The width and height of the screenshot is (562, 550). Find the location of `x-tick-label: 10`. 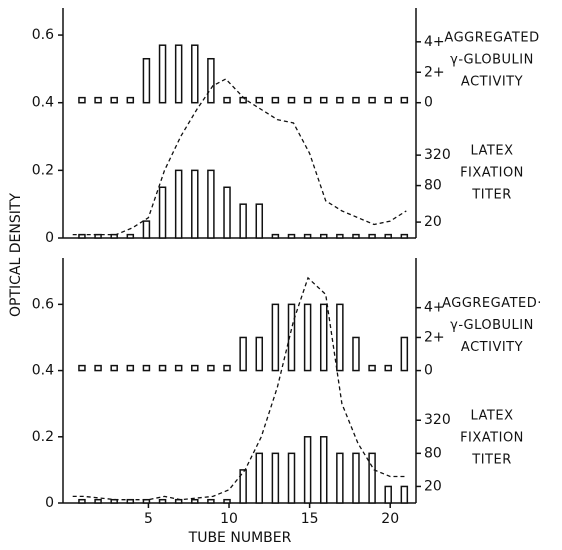

x-tick-label: 10 is located at coordinates (229, 519).